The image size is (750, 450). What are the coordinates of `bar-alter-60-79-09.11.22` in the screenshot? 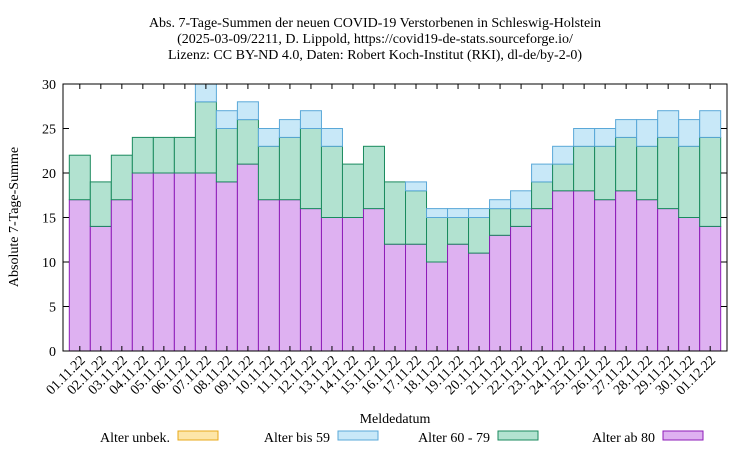 It's located at (247, 142).